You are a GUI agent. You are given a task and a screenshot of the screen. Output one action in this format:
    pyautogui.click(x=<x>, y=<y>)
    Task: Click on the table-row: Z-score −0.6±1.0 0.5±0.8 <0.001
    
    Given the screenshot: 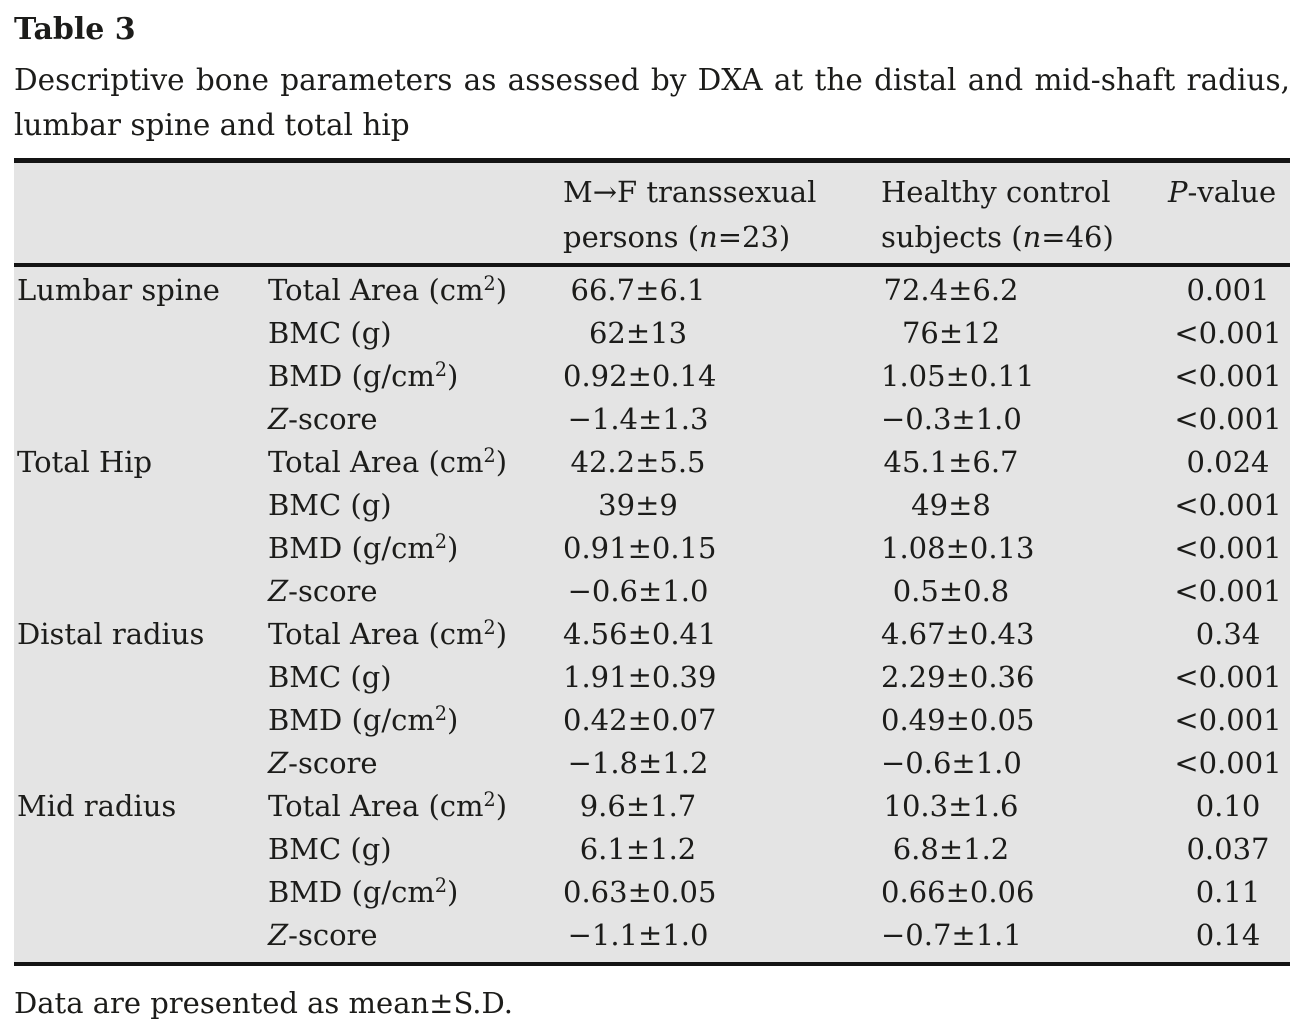 What is the action you would take?
    pyautogui.click(x=652, y=591)
    